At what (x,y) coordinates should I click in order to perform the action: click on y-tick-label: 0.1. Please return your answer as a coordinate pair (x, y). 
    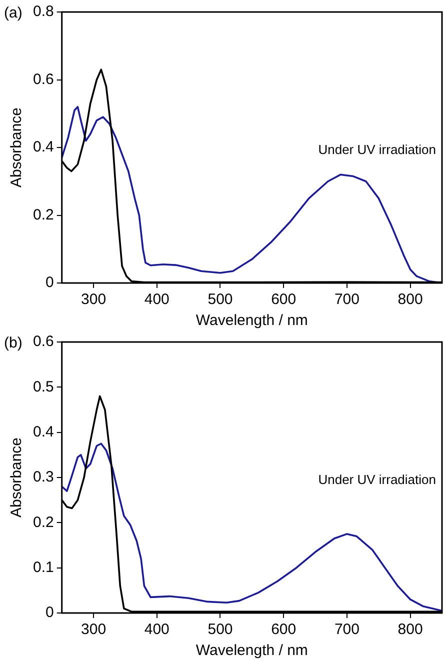
    Looking at the image, I should click on (43, 567).